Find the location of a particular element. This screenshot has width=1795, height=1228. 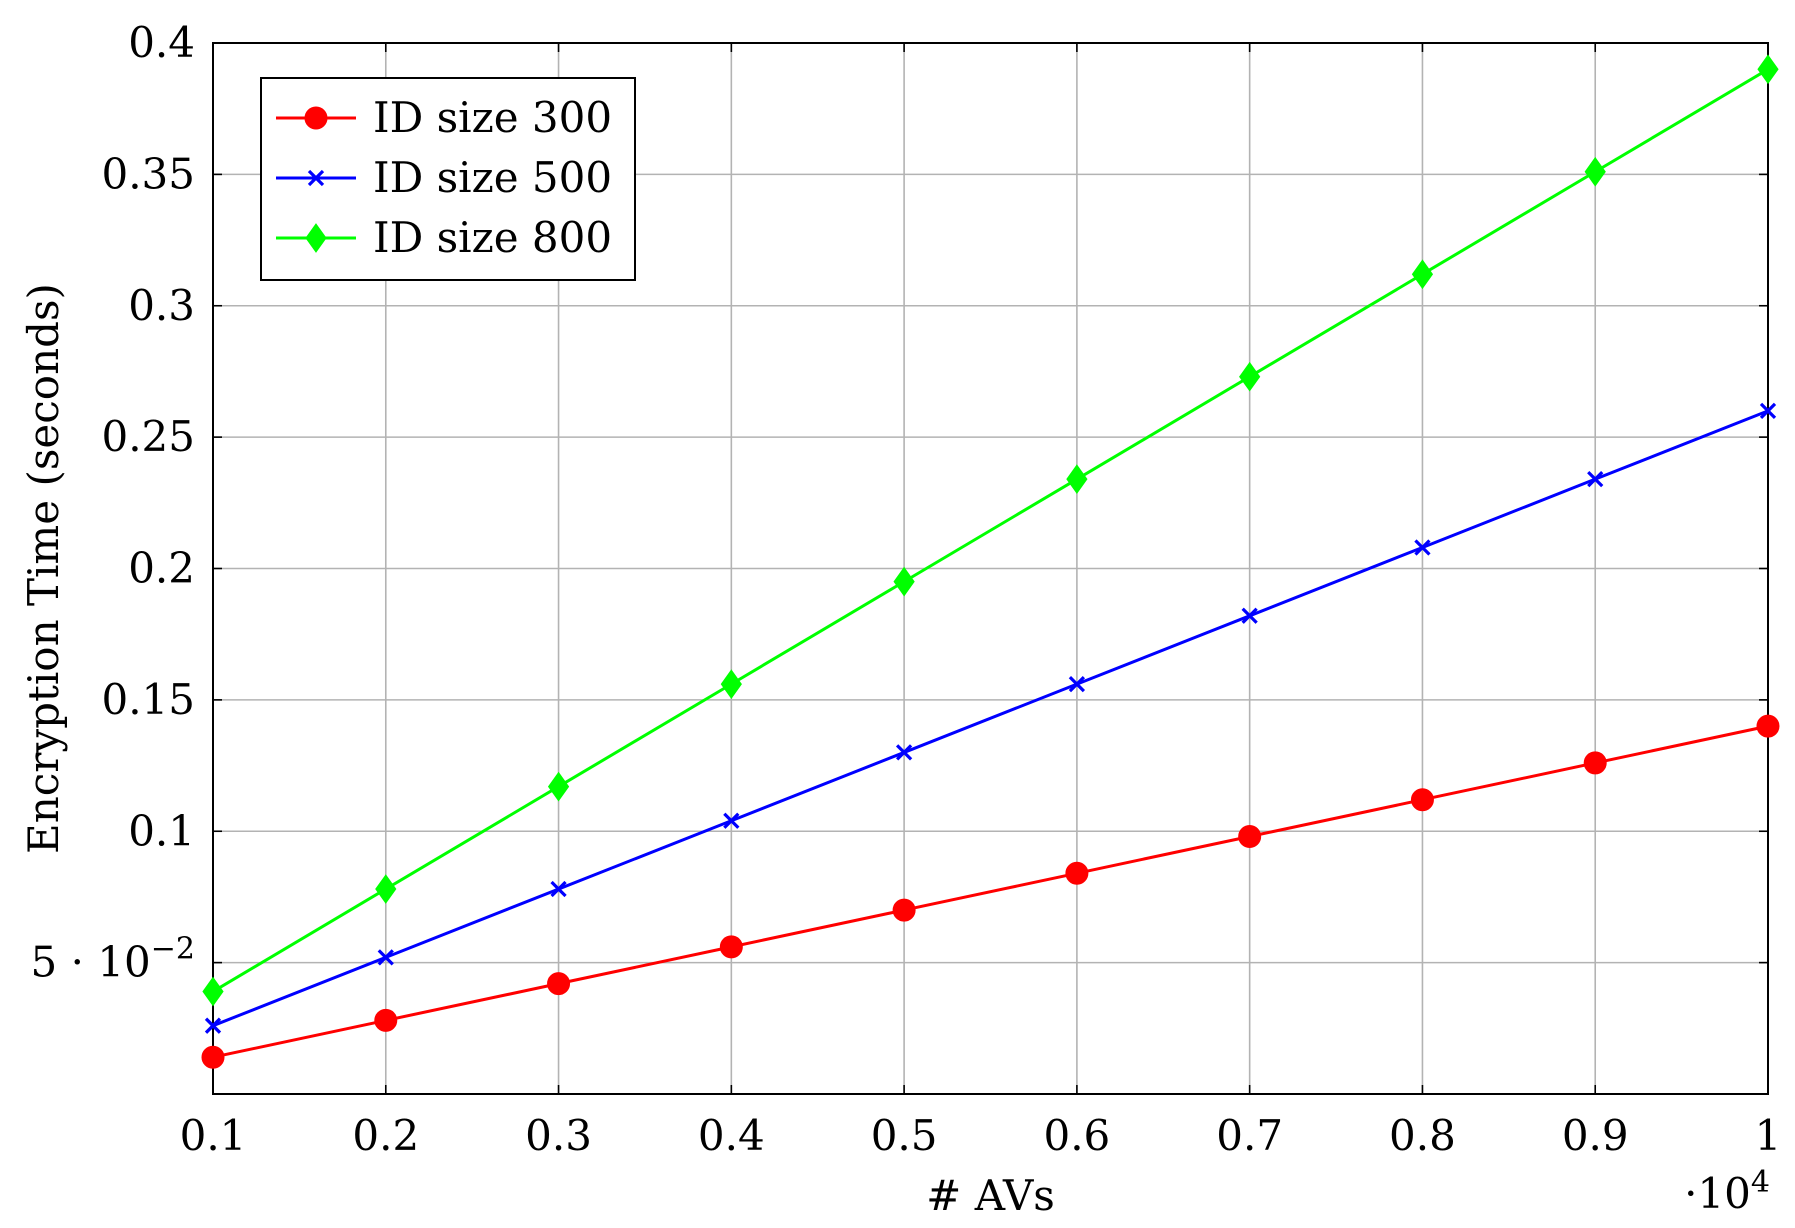

legend-item: ID size 500 is located at coordinates (444, 177).